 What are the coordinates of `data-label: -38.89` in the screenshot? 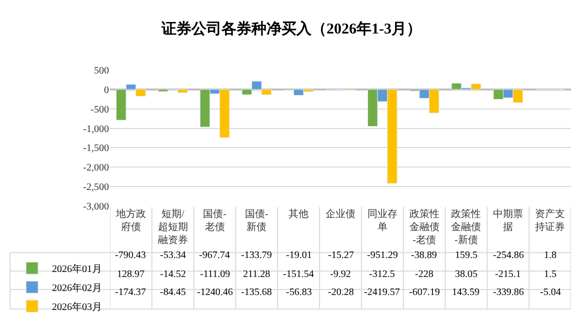 It's located at (424, 255).